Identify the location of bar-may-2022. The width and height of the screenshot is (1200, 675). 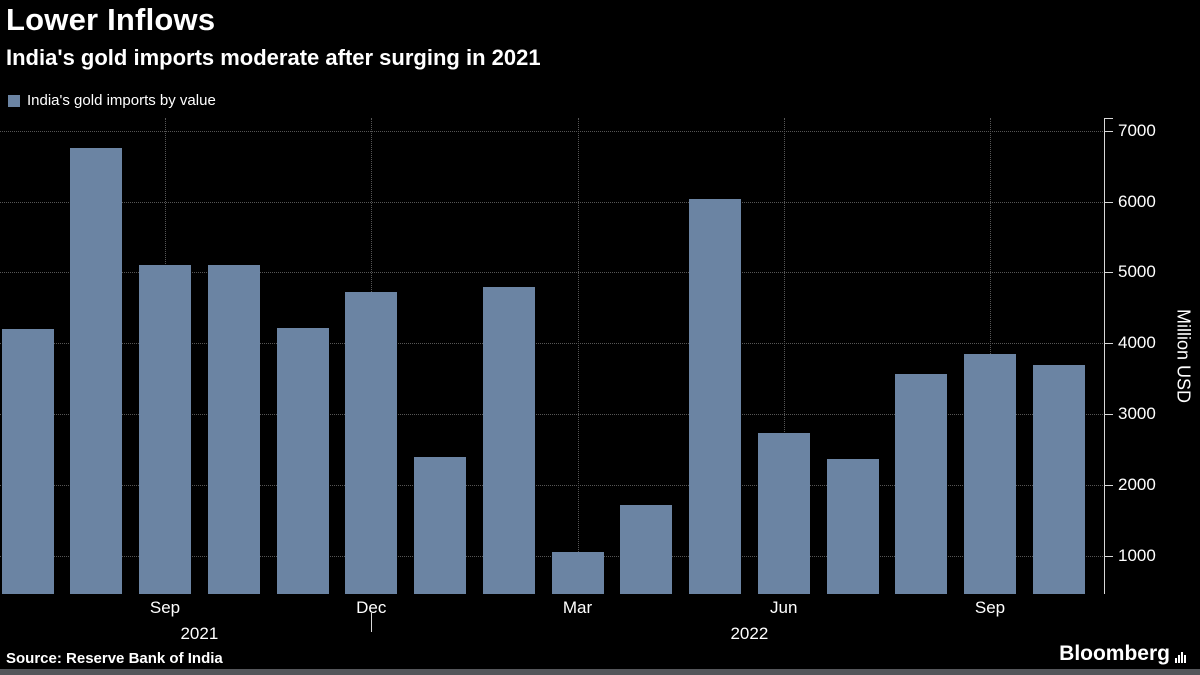
(715, 396).